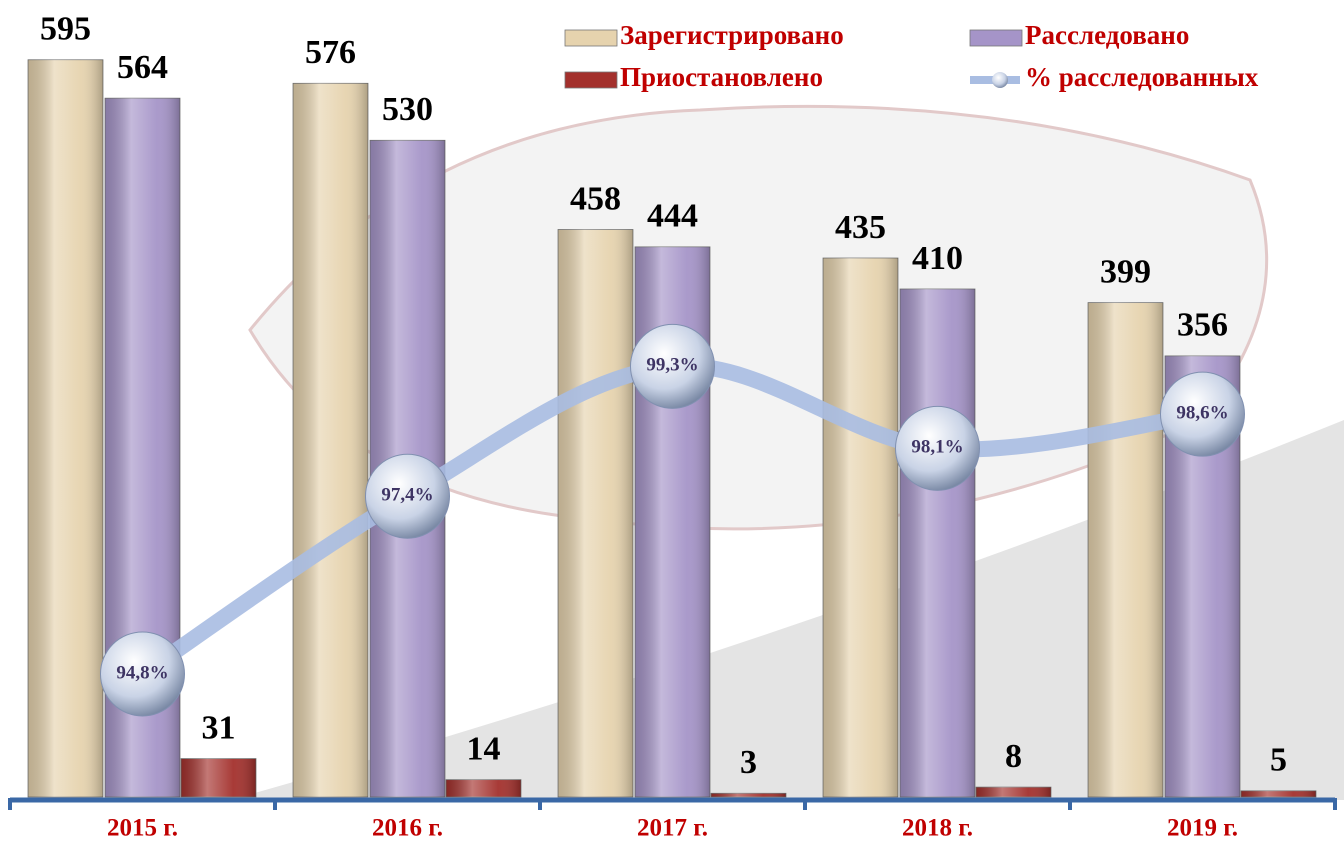 Image resolution: width=1344 pixels, height=845 pixels. Describe the element at coordinates (1125, 271) in the screenshot. I see `data-label: 399` at that location.